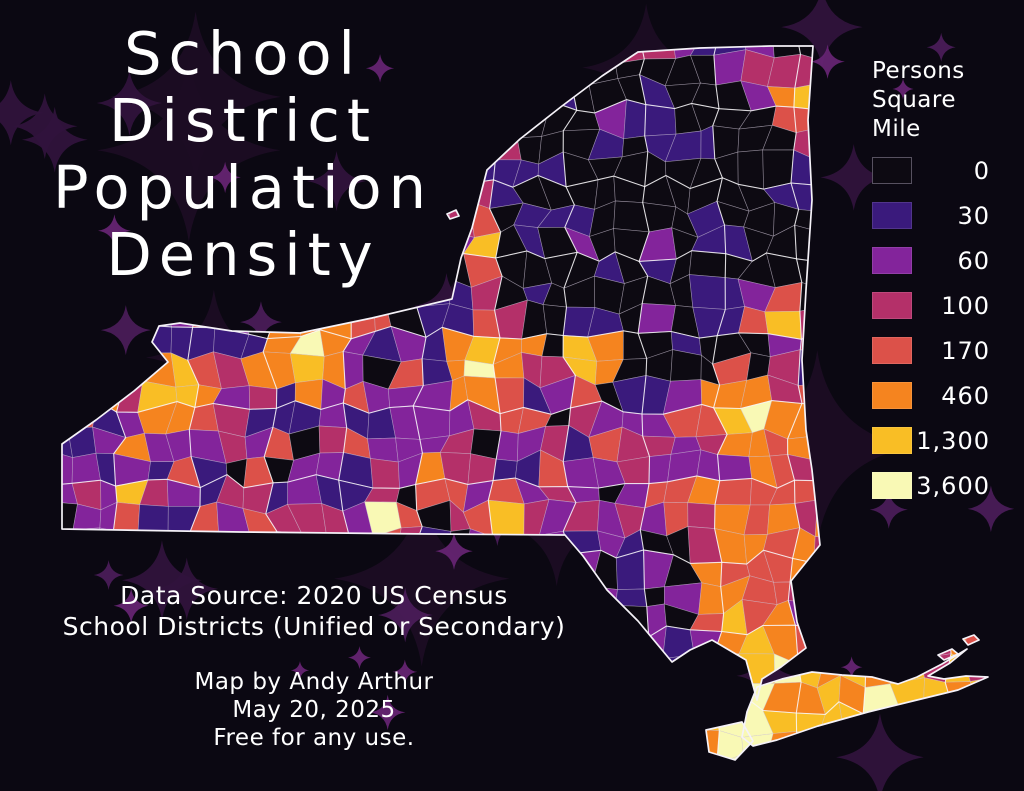  I want to click on data-source-line-1: Data Source: 2020 US Census, so click(314, 595).